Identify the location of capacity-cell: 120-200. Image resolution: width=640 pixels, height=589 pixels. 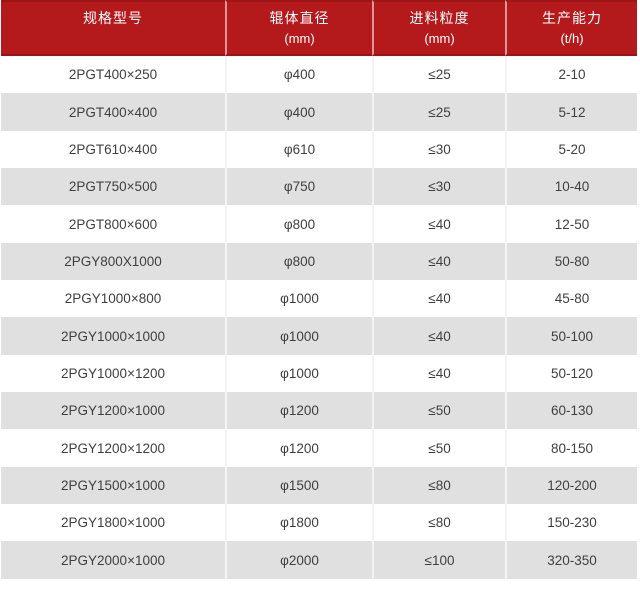
(571, 485).